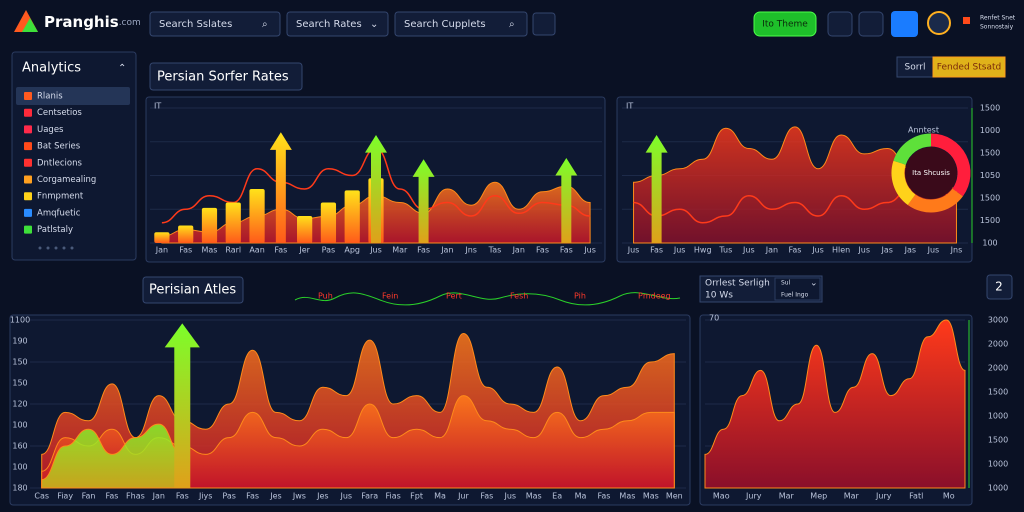 This screenshot has width=1024, height=512. Describe the element at coordinates (786, 283) in the screenshot. I see `dropdown-label: Sul` at that location.